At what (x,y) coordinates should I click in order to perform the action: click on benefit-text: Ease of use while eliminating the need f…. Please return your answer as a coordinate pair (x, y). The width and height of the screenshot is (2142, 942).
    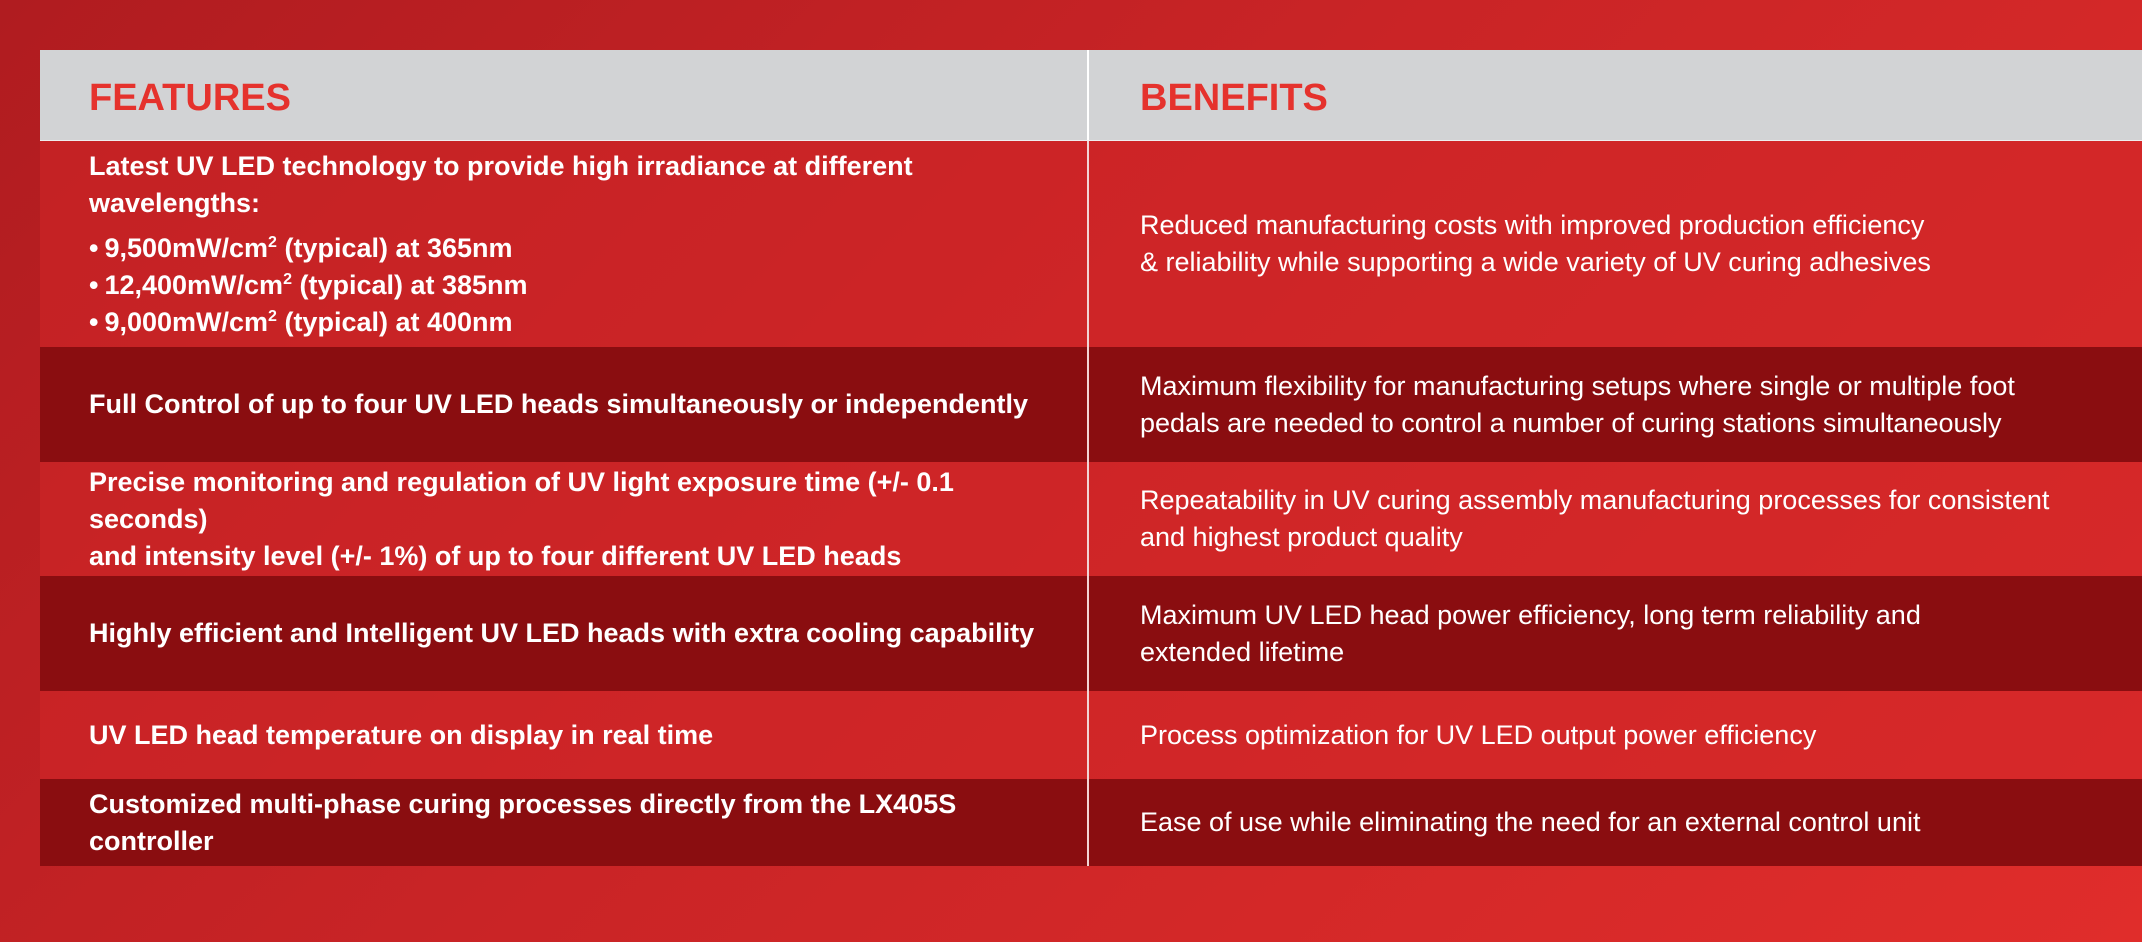
    Looking at the image, I should click on (1530, 822).